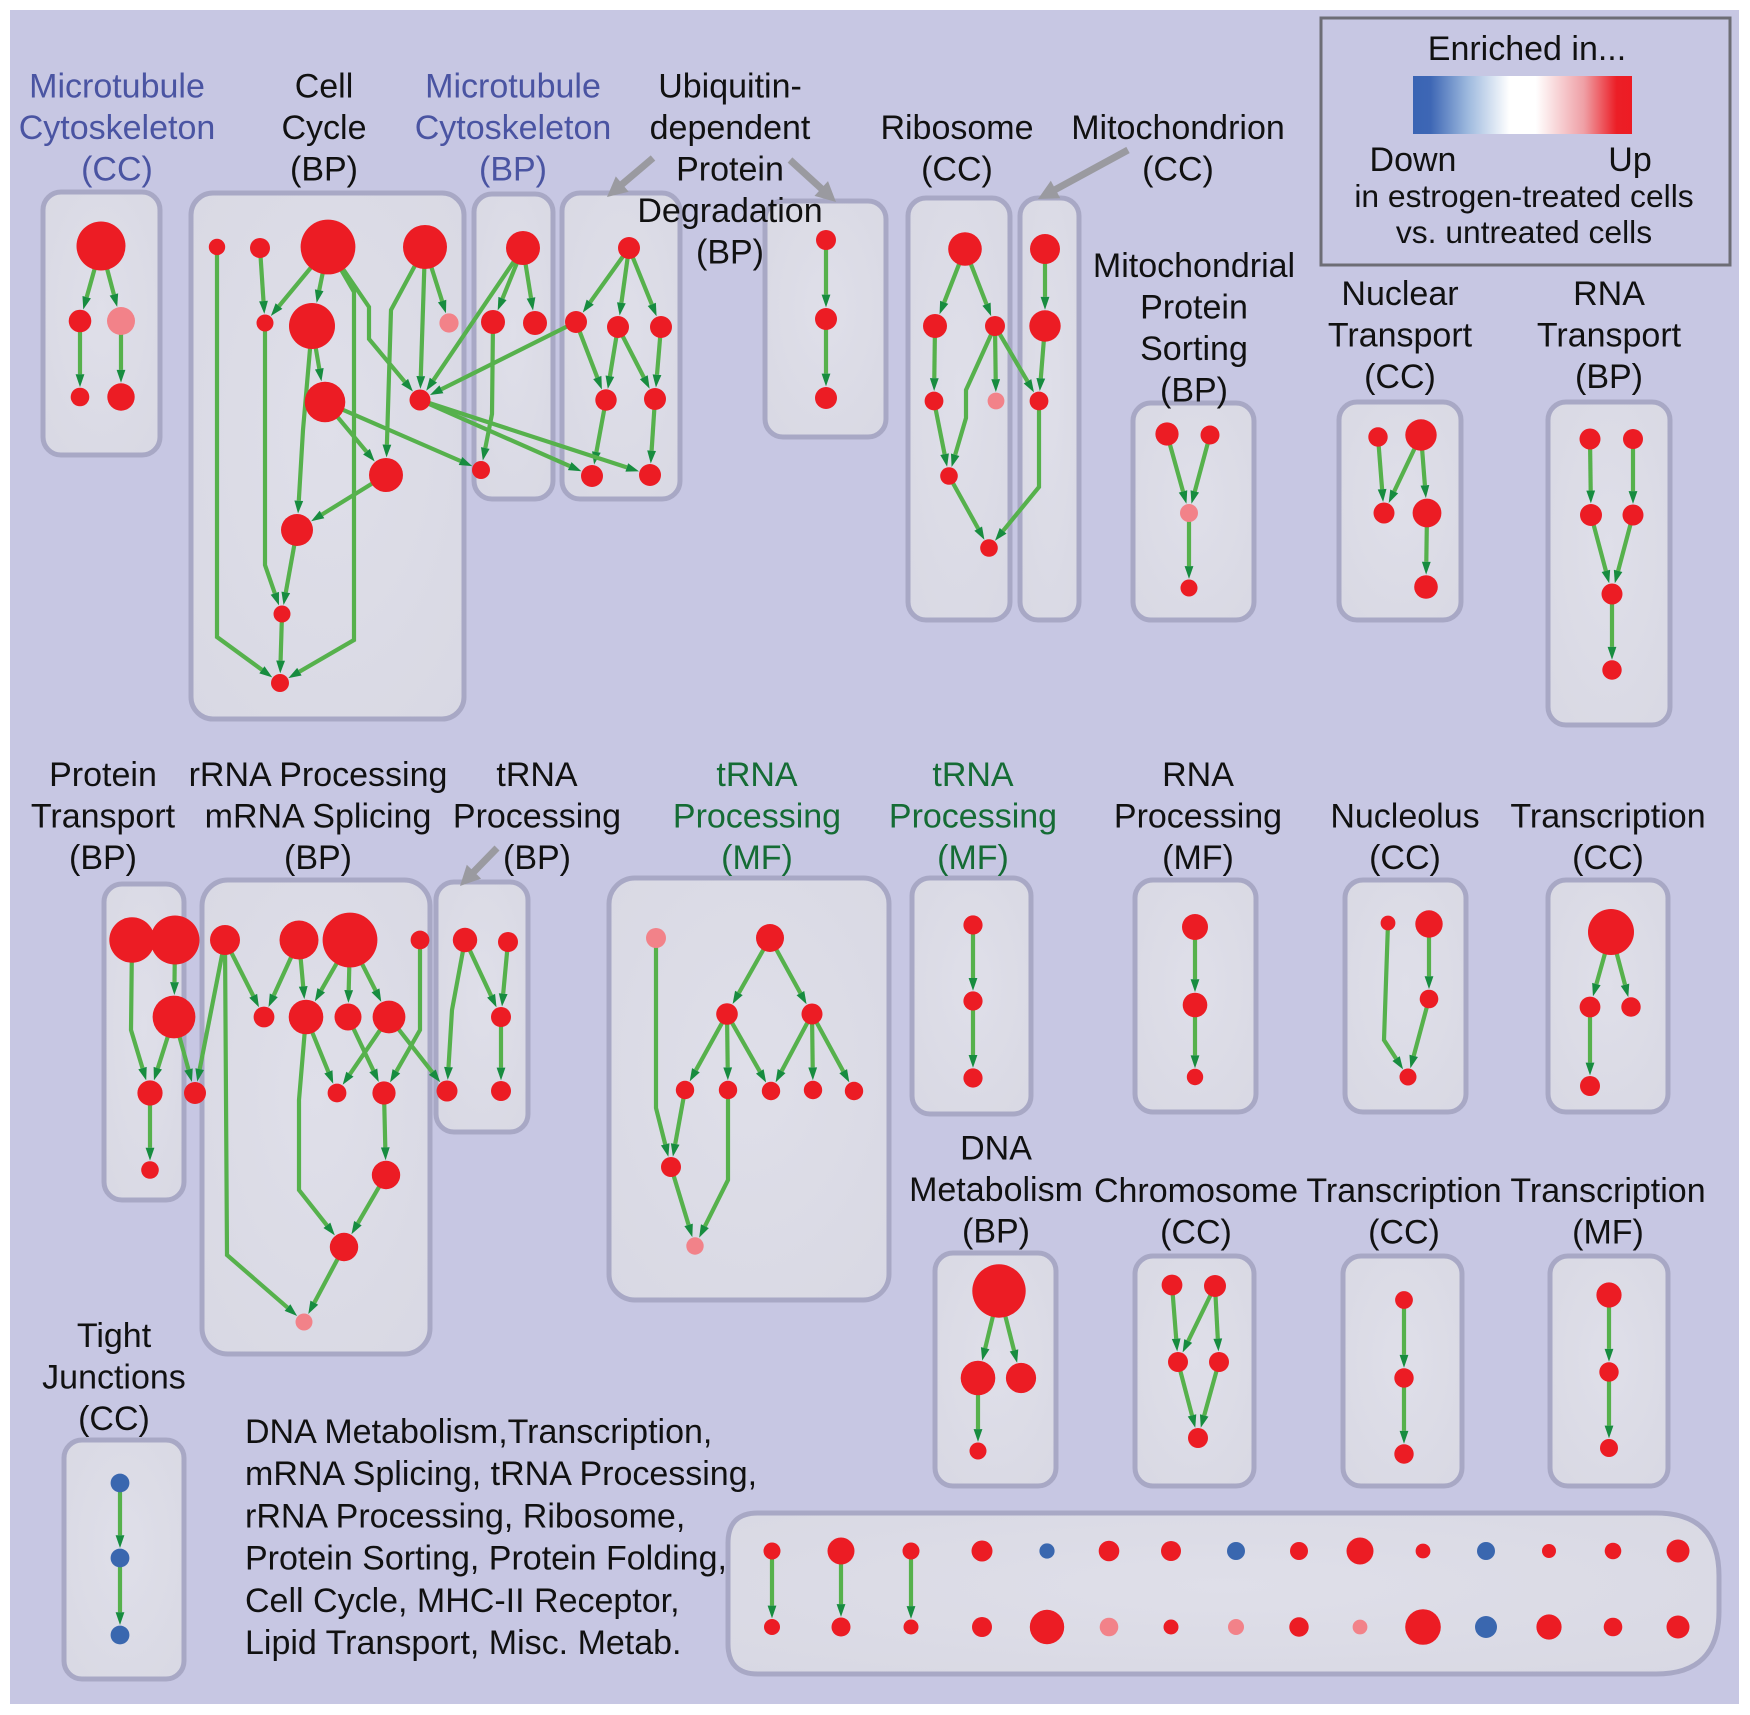 This screenshot has width=1750, height=1715. What do you see at coordinates (462, 1601) in the screenshot?
I see `svg-text: Cell Cycle, MHC-II Receptor,` at bounding box center [462, 1601].